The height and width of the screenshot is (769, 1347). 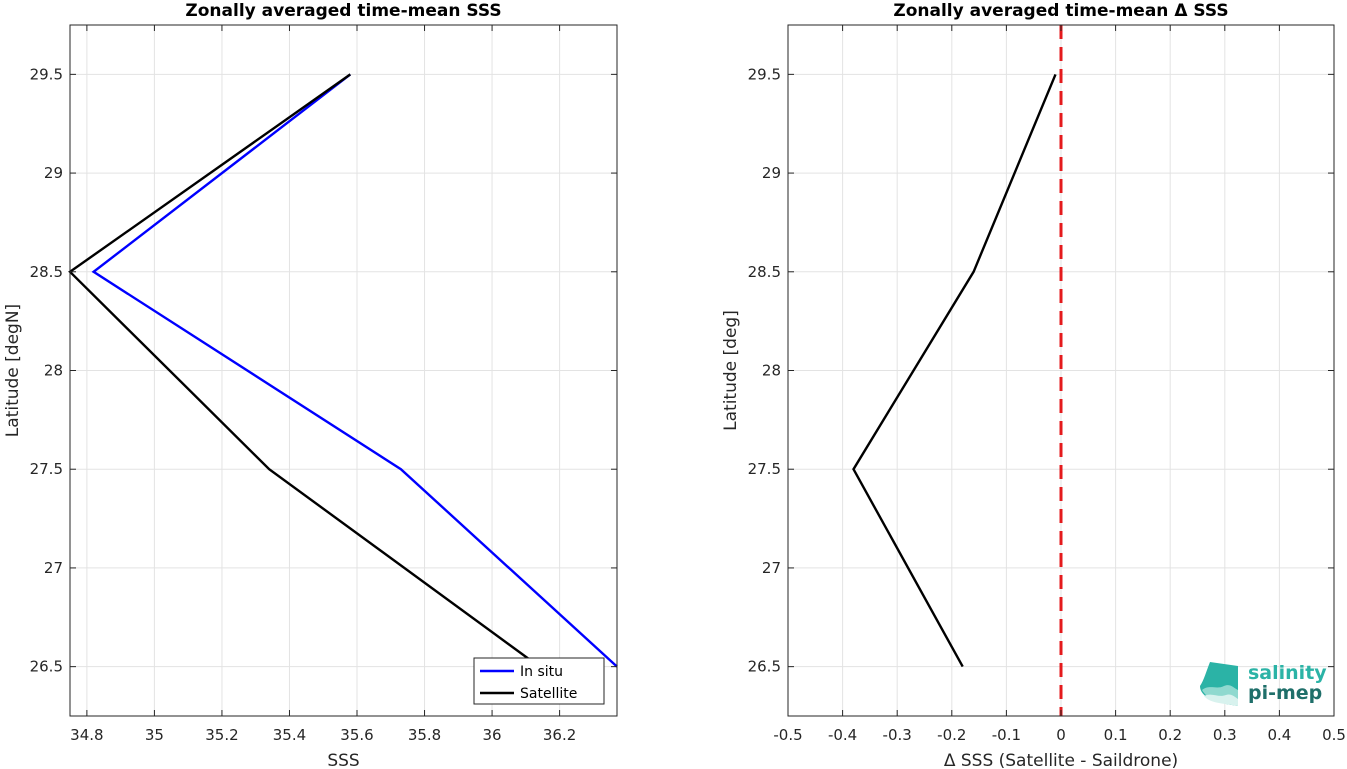 I want to click on x-tick-label: -0.5, so click(x=787, y=735).